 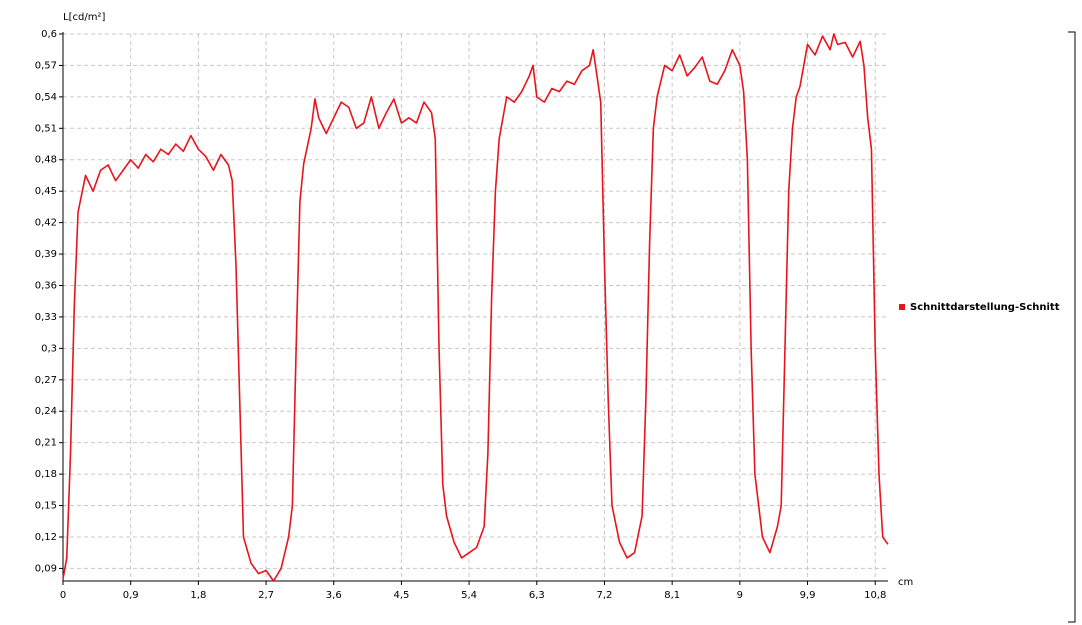 What do you see at coordinates (46, 474) in the screenshot?
I see `y-tick-label: 0,18` at bounding box center [46, 474].